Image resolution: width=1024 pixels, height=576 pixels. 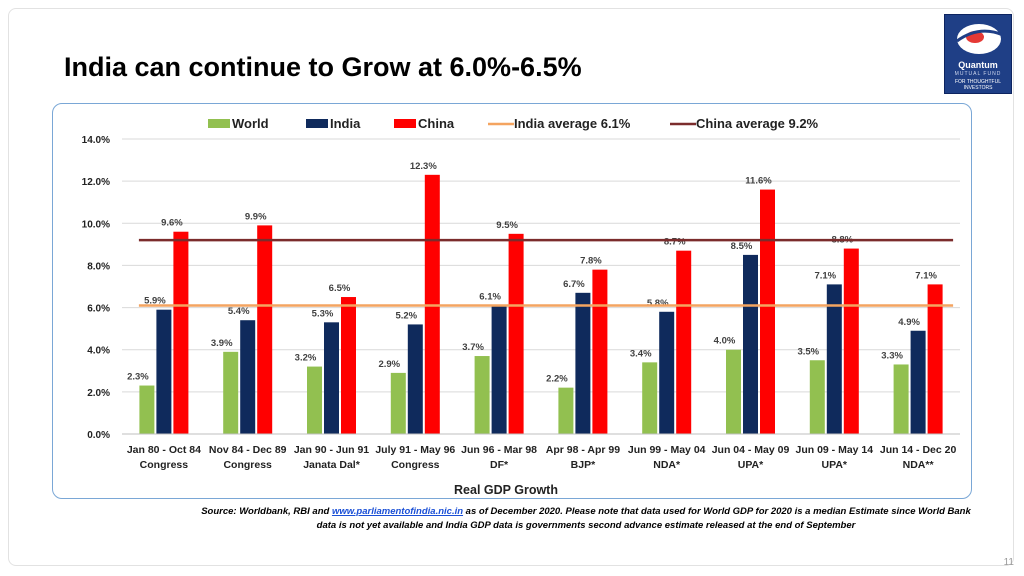 What do you see at coordinates (978, 88) in the screenshot?
I see `logo-tagline-2: INVESTORS` at bounding box center [978, 88].